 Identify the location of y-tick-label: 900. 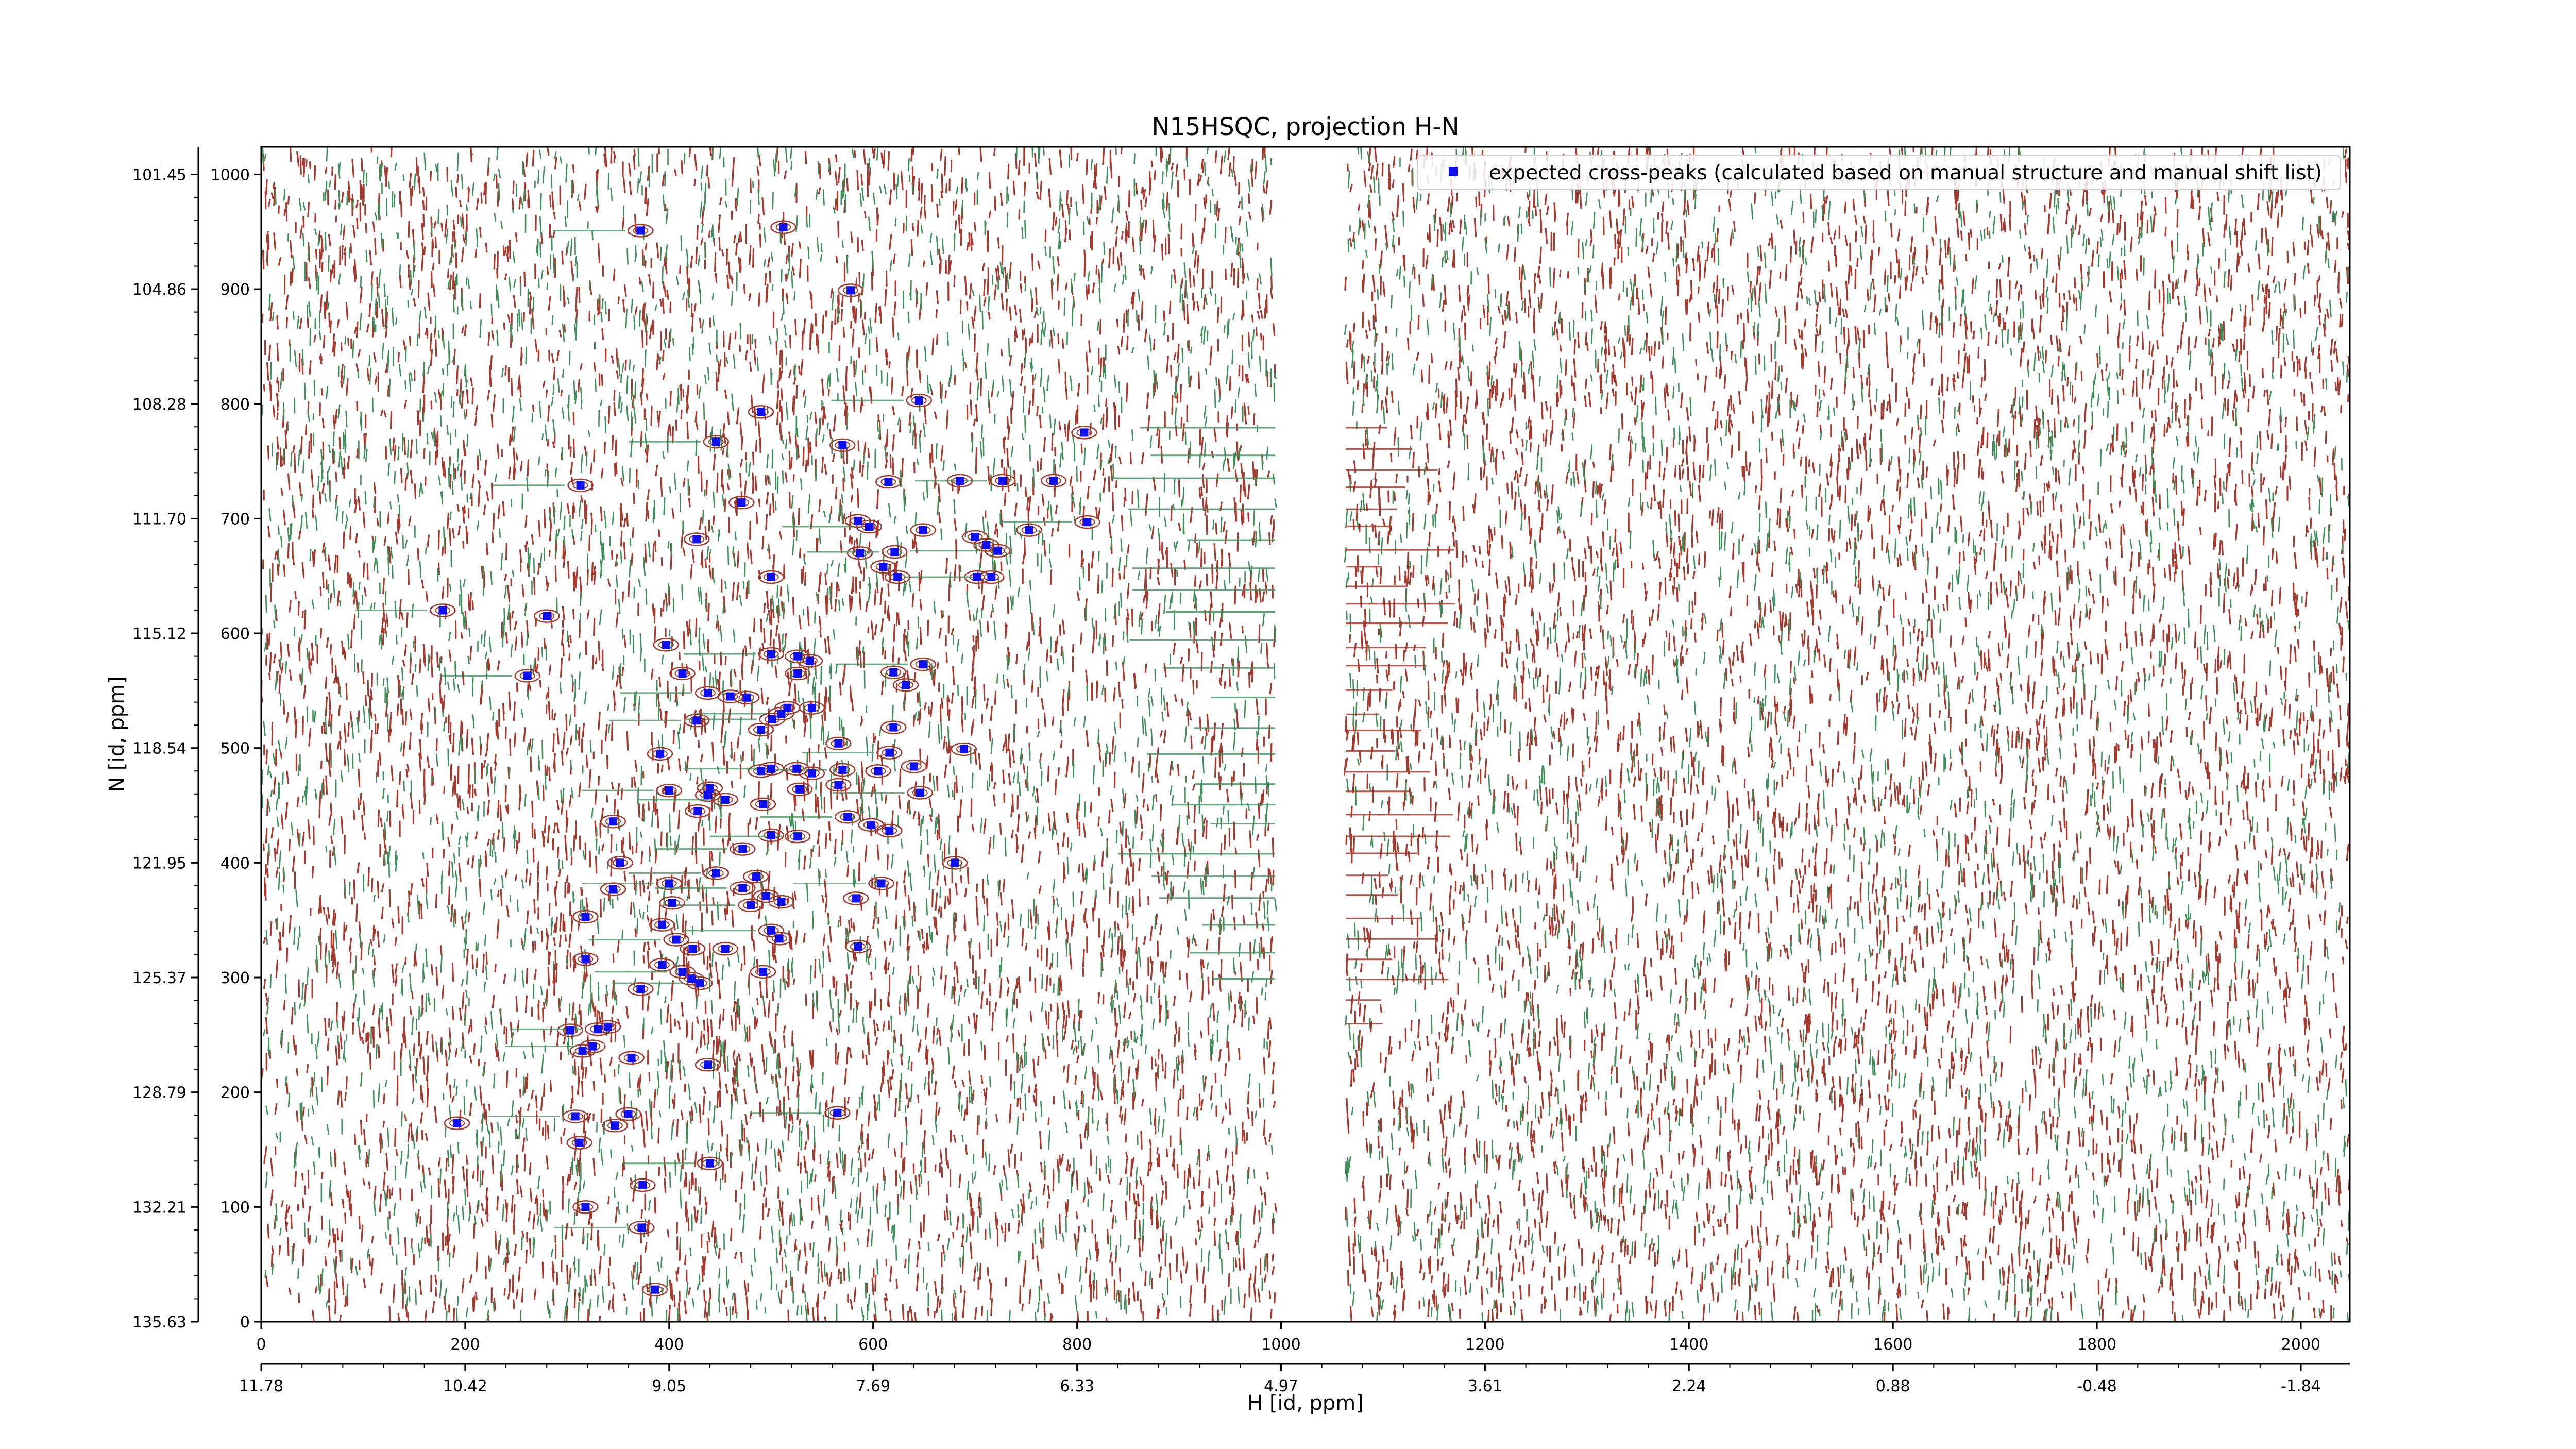
(235, 290).